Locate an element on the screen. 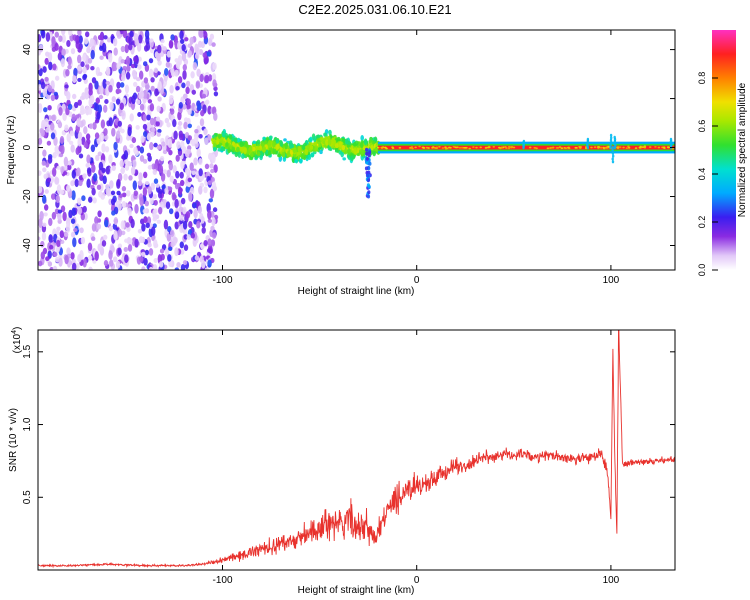  snr-xtick-label: 100 is located at coordinates (611, 580).